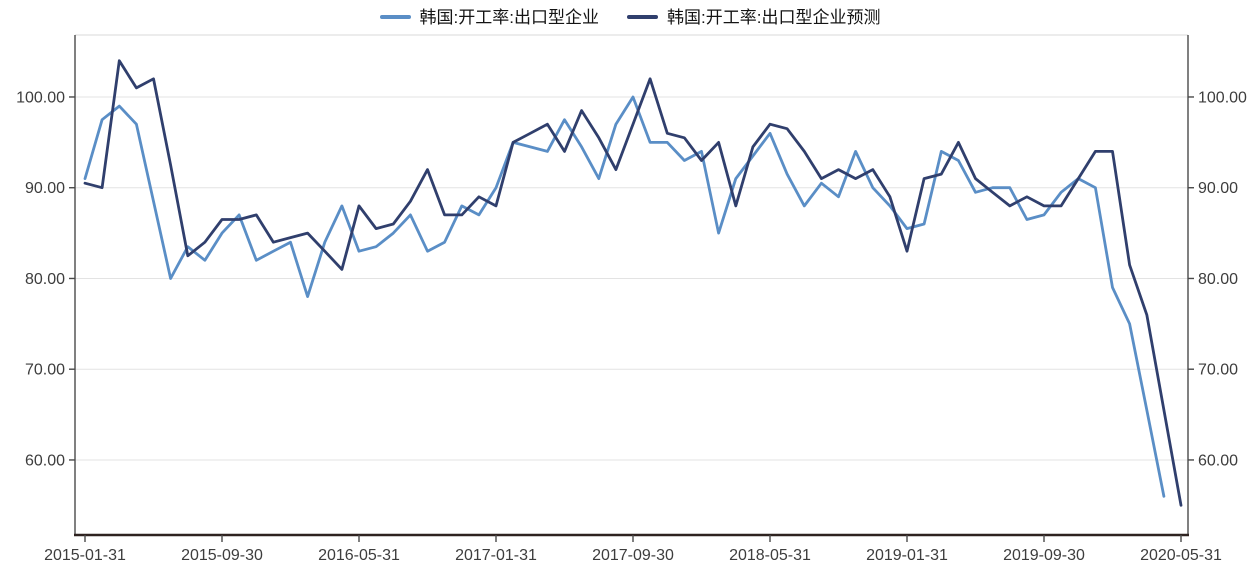 This screenshot has height=572, width=1260. What do you see at coordinates (1218, 188) in the screenshot?
I see `y-axis-label-right-90: 90.00` at bounding box center [1218, 188].